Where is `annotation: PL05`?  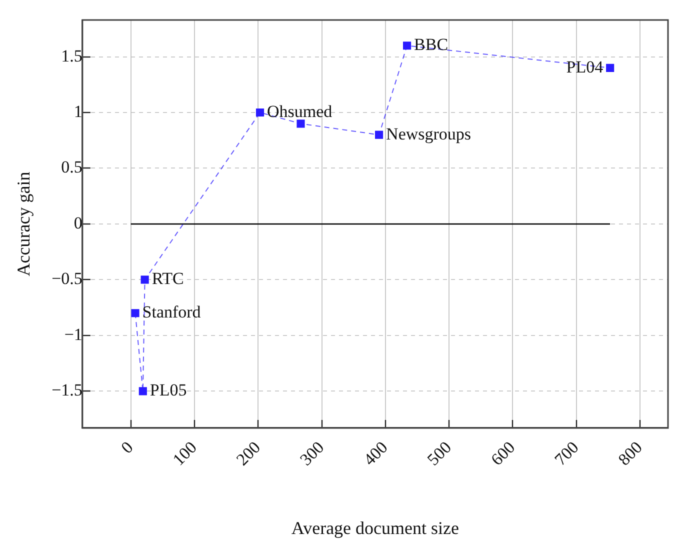 annotation: PL05 is located at coordinates (168, 390).